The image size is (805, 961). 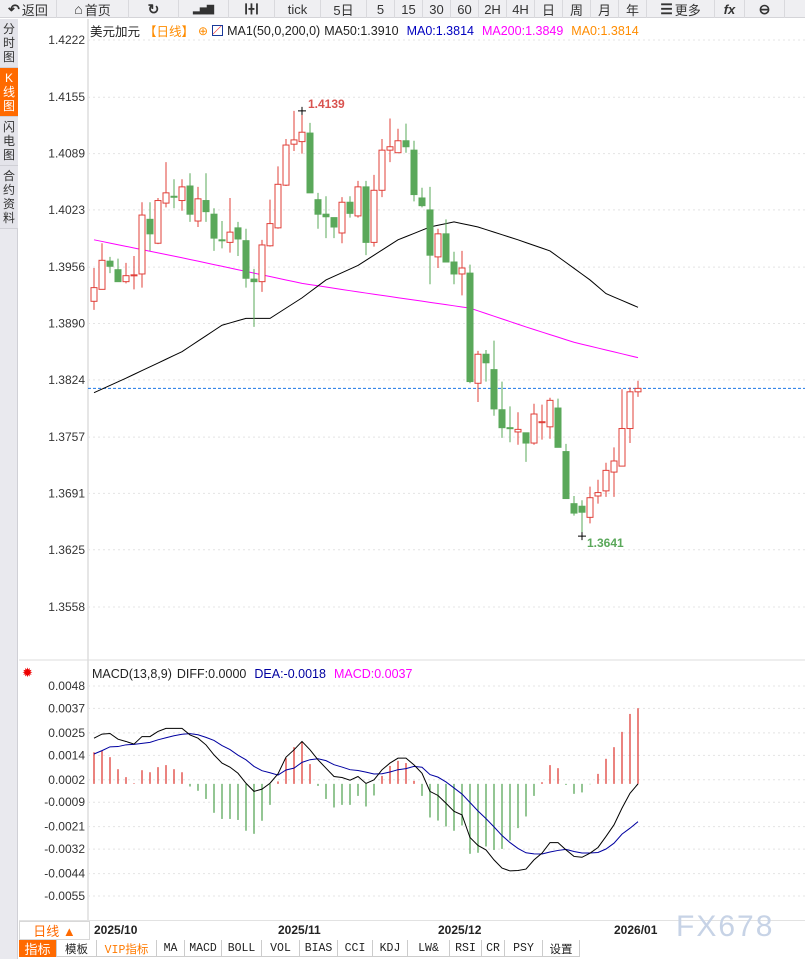 What do you see at coordinates (274, 30) in the screenshot?
I see `ma-params: MA1(50,0,200,0)` at bounding box center [274, 30].